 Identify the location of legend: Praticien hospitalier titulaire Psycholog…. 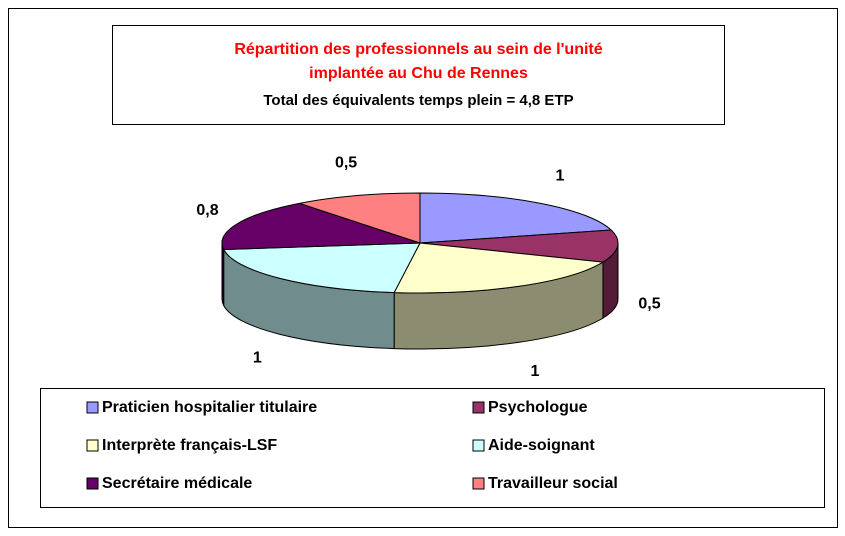
(352, 445).